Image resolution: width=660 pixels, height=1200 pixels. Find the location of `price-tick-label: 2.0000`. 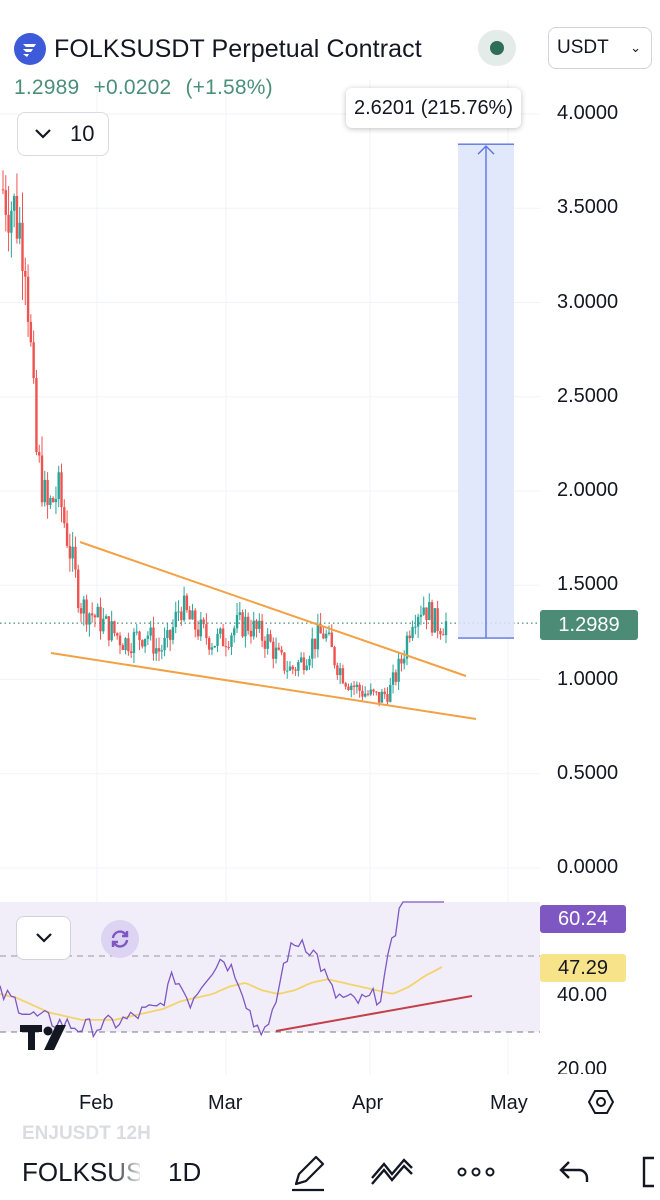

price-tick-label: 2.0000 is located at coordinates (588, 490).